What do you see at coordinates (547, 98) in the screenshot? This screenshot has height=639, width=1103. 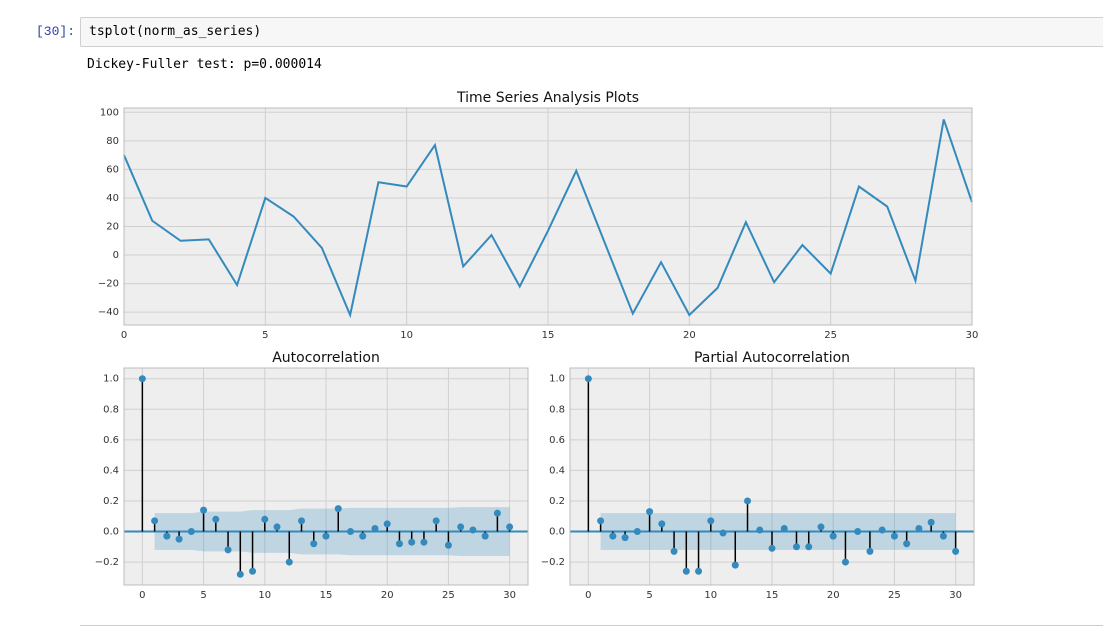 I see `chart-title: Time Series Analysis Plots` at bounding box center [547, 98].